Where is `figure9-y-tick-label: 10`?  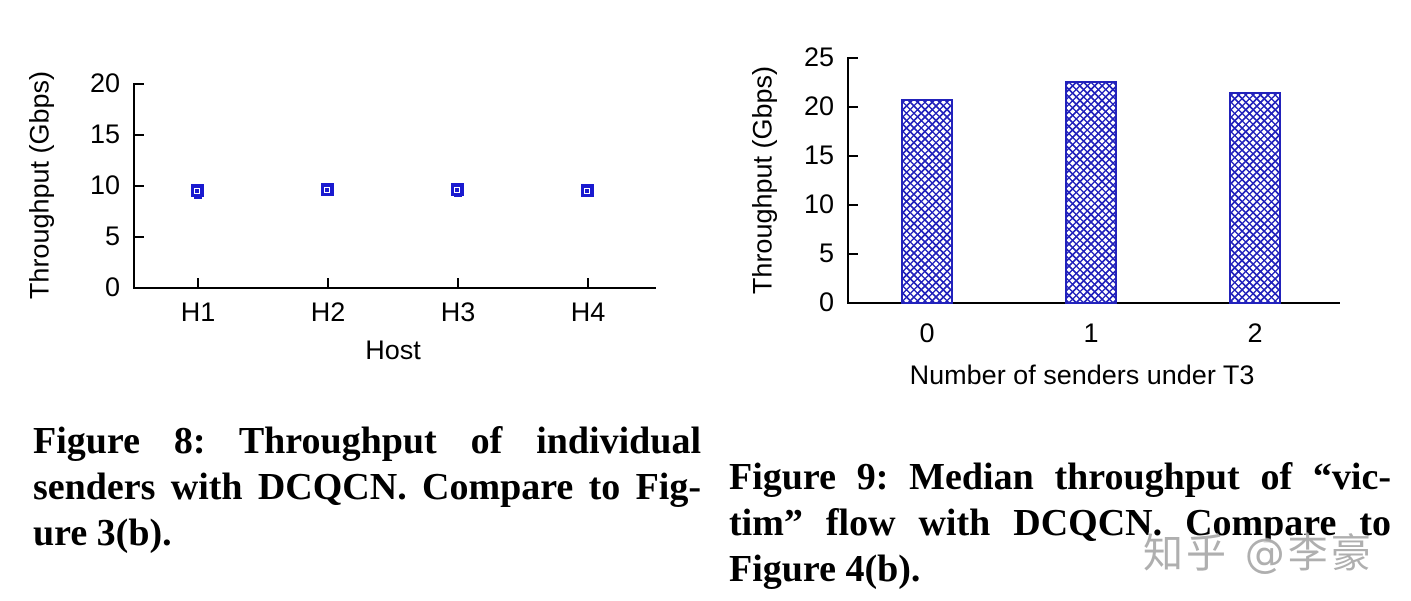
figure9-y-tick-label: 10 is located at coordinates (818, 204).